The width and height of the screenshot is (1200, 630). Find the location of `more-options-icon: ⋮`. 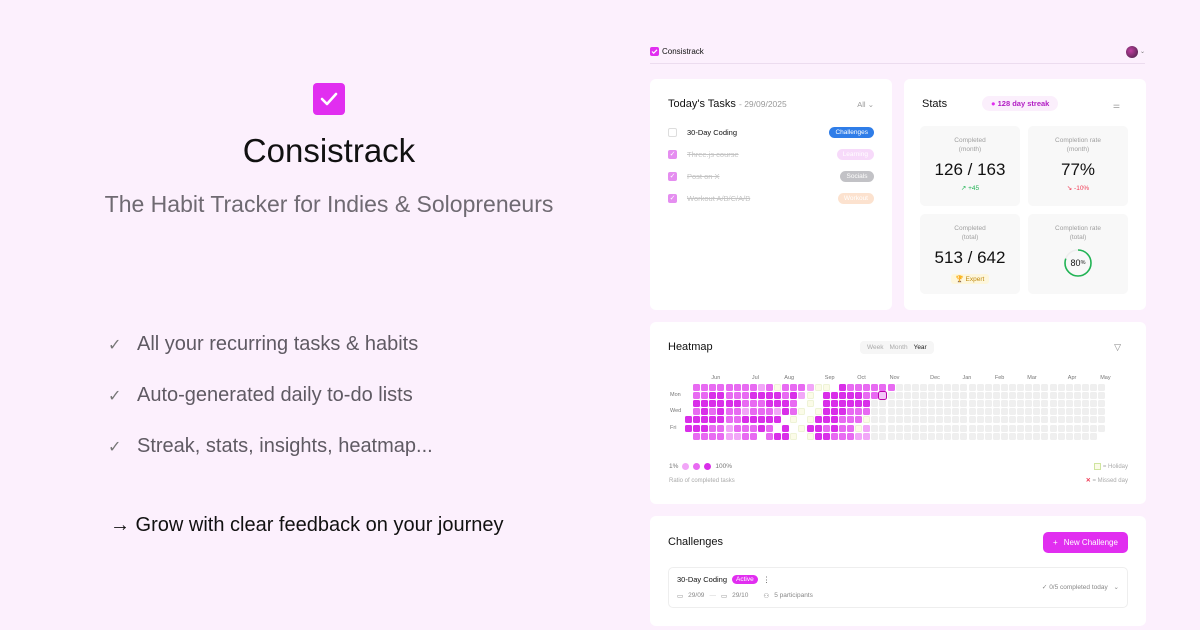

more-options-icon: ⋮ is located at coordinates (766, 579).